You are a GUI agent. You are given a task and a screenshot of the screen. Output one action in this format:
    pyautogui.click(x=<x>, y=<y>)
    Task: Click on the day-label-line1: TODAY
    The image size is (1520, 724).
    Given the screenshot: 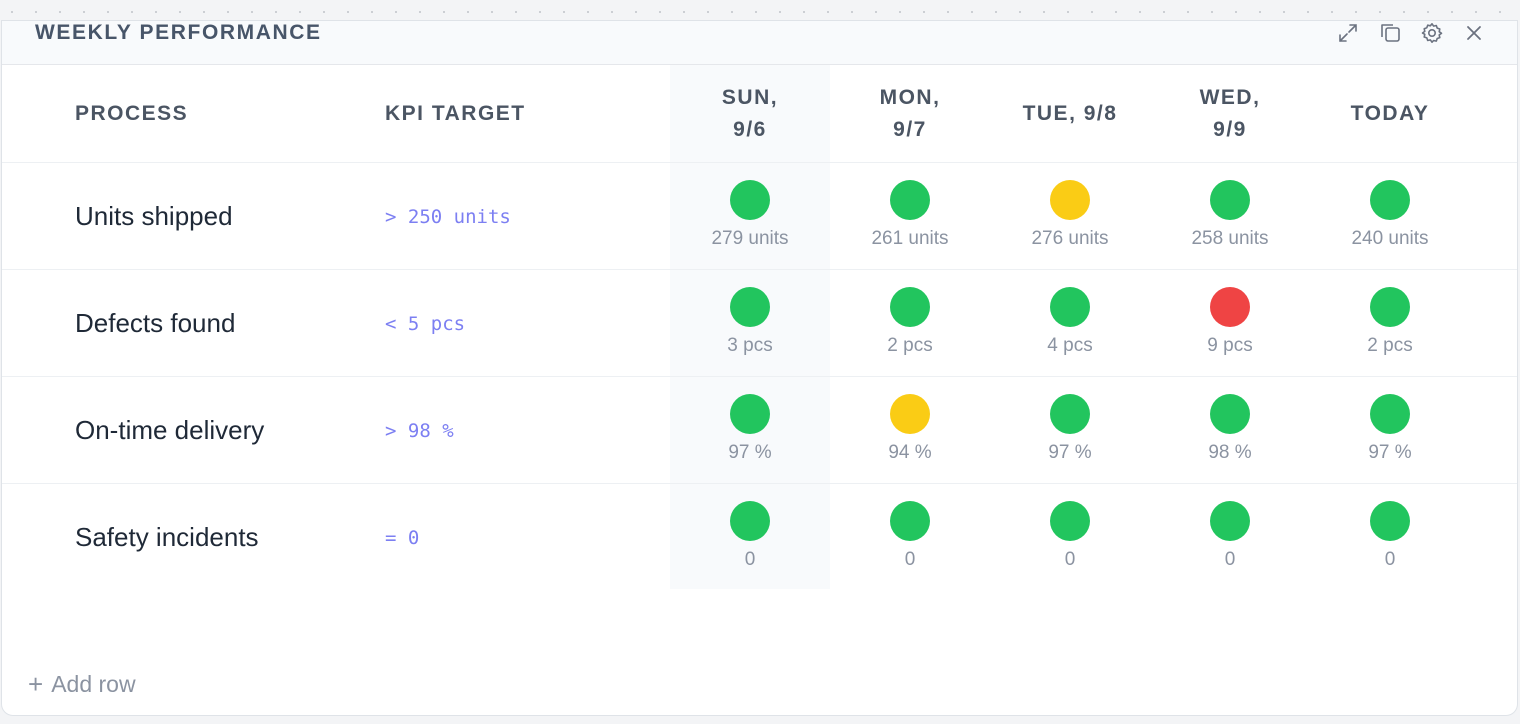 What is the action you would take?
    pyautogui.click(x=1390, y=113)
    